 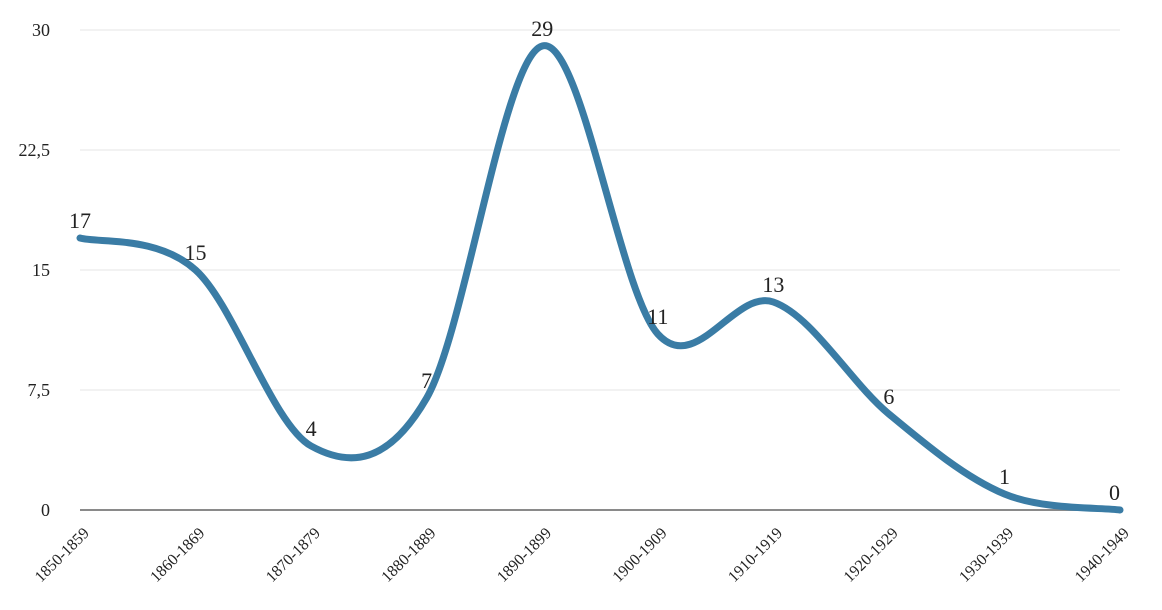 I want to click on data-label: 7, so click(x=426, y=380).